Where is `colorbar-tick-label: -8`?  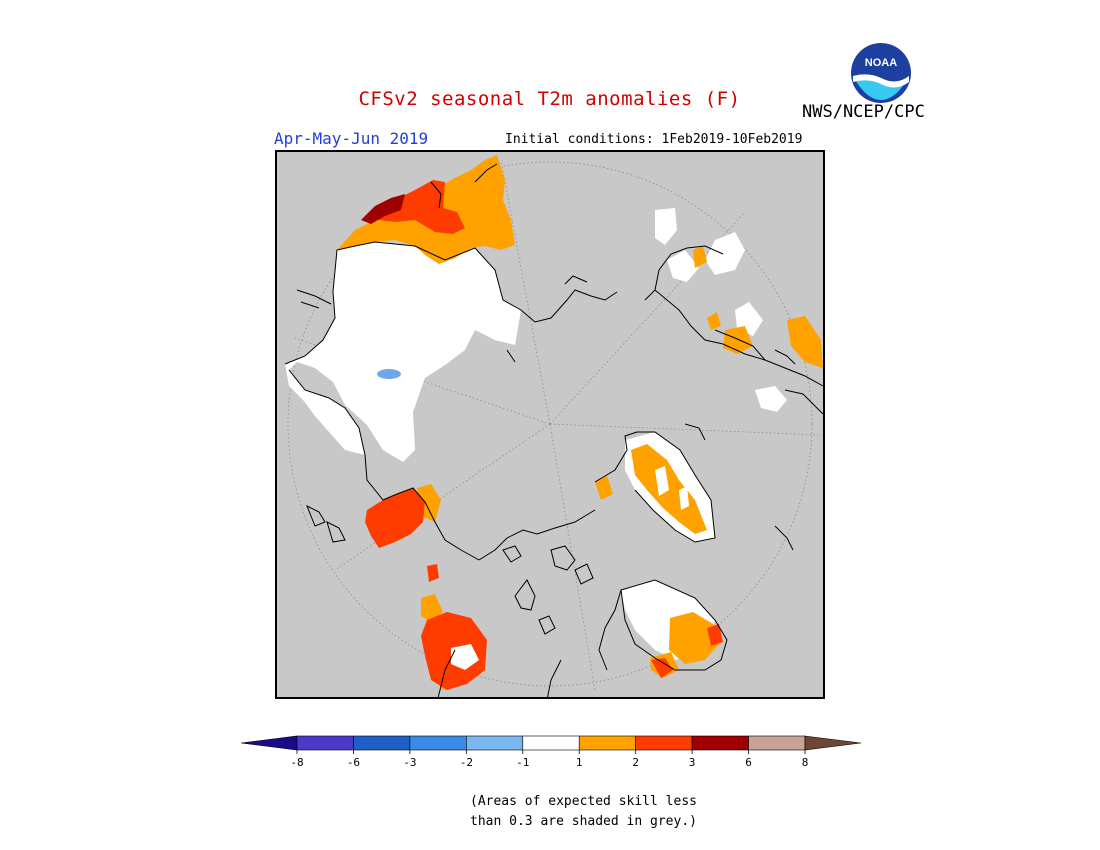 colorbar-tick-label: -8 is located at coordinates (296, 762).